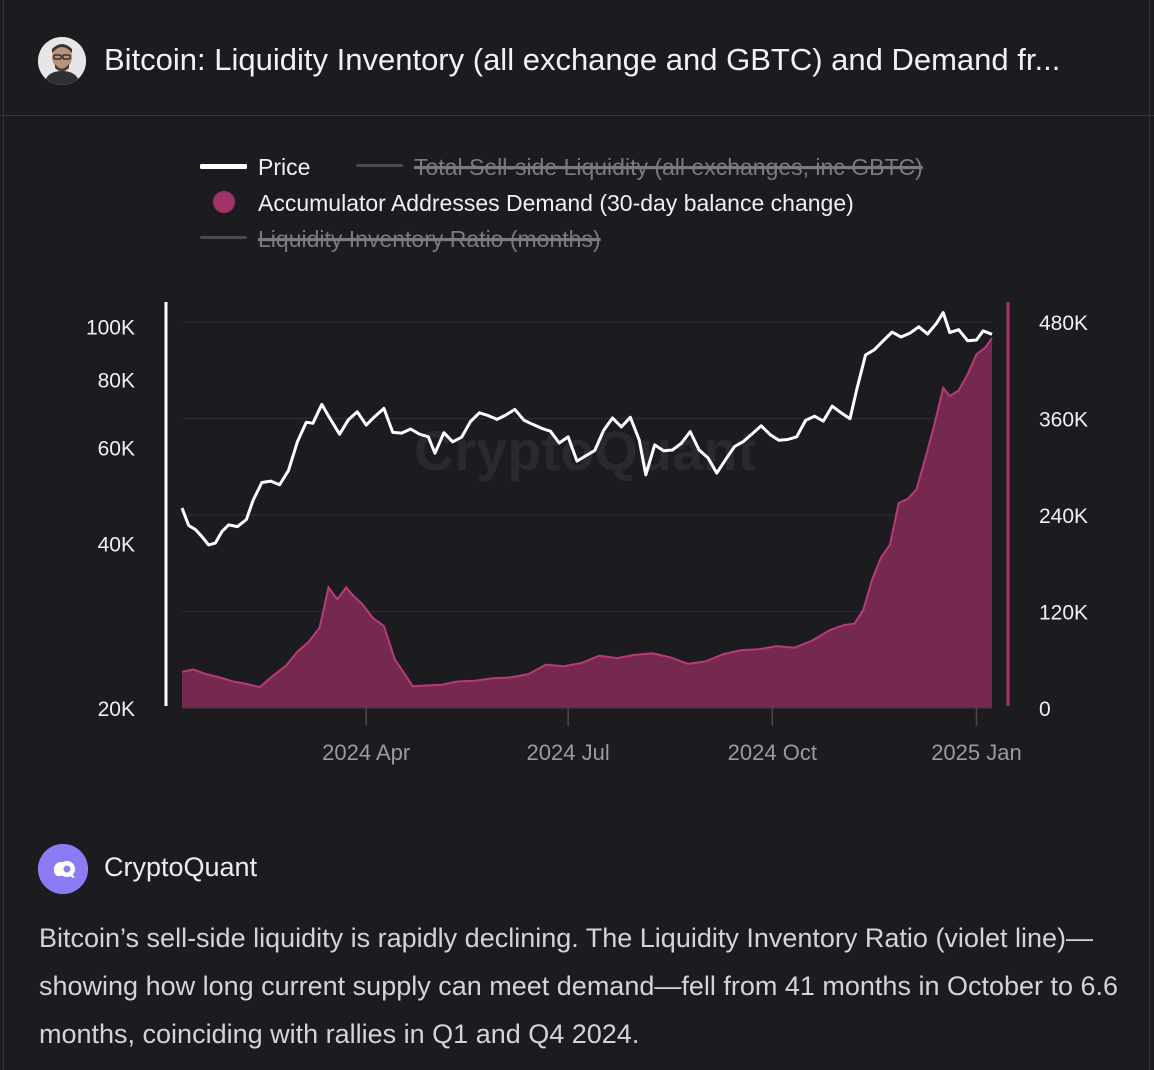 This screenshot has width=1154, height=1070. What do you see at coordinates (284, 167) in the screenshot?
I see `legend-label-0: Price` at bounding box center [284, 167].